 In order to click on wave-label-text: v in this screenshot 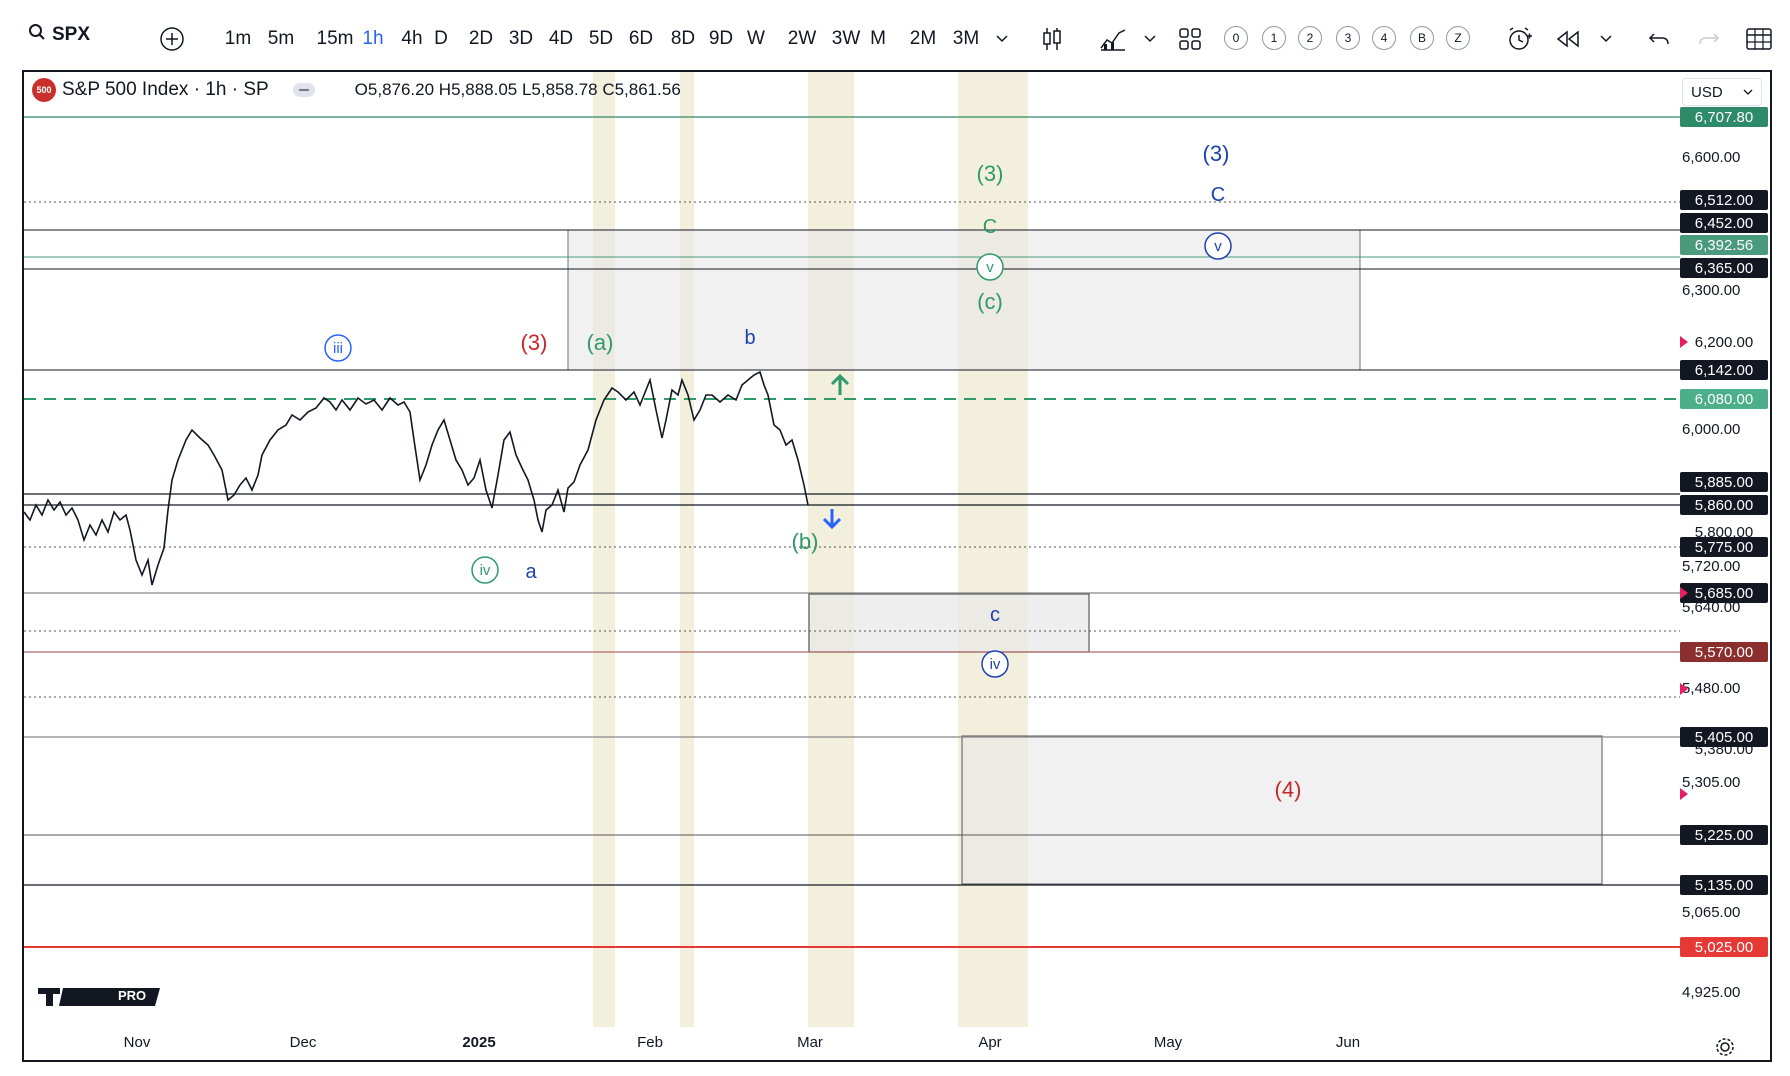, I will do `click(990, 267)`.